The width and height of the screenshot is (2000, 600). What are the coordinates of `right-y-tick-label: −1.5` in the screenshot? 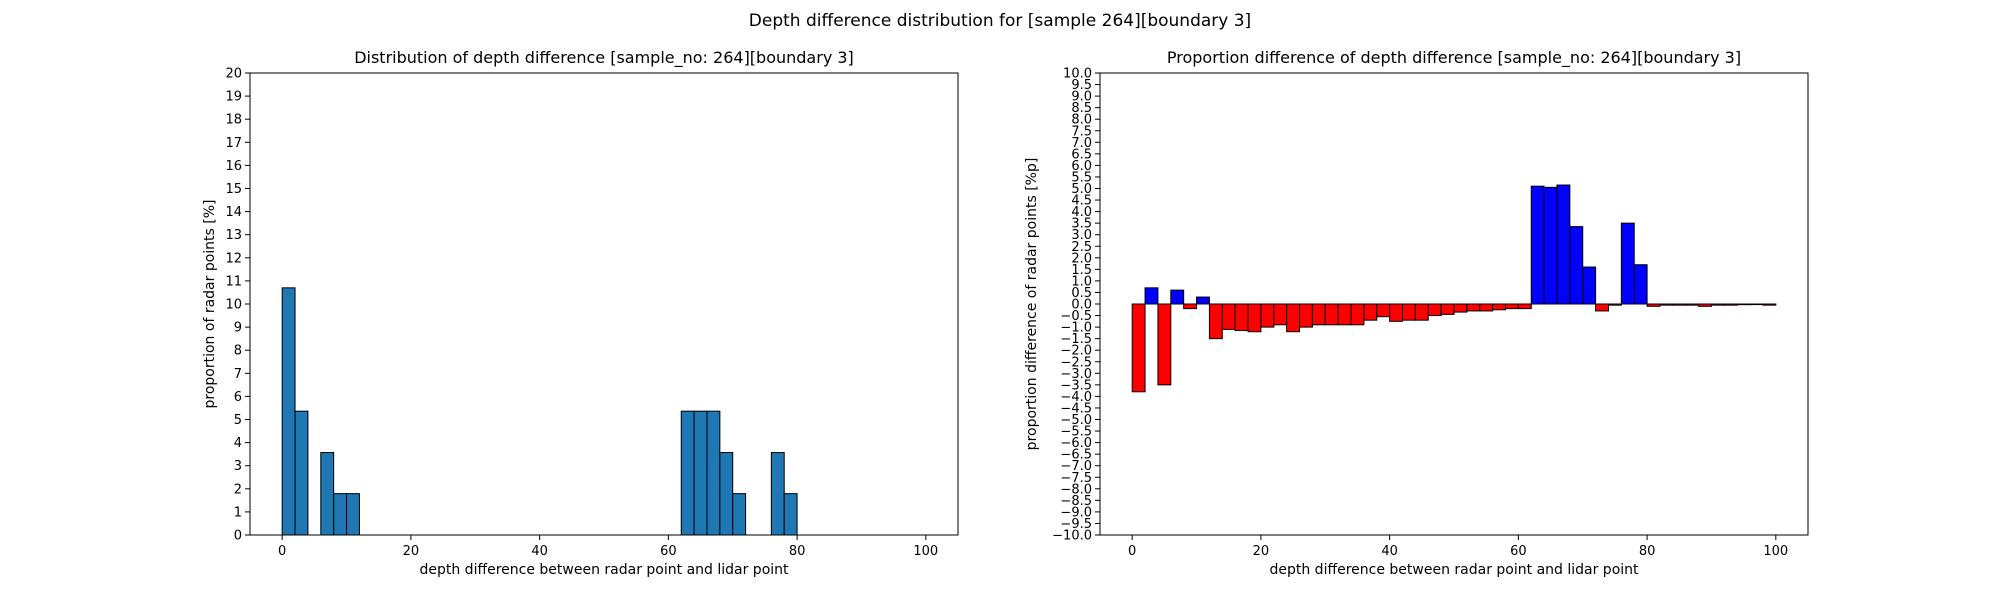 It's located at (1076, 339).